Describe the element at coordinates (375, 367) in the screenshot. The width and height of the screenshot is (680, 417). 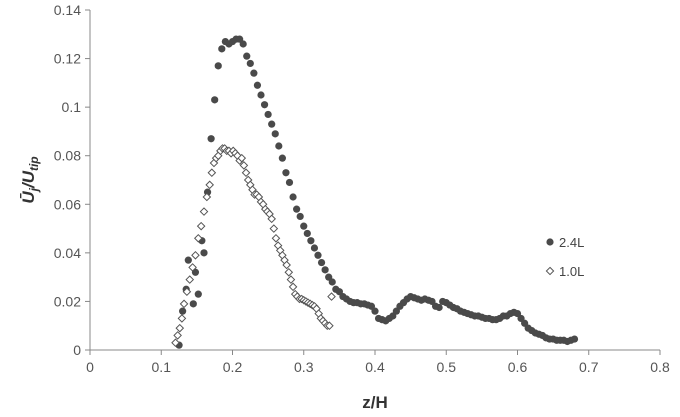
I see `x-tick-label: 0.4` at that location.